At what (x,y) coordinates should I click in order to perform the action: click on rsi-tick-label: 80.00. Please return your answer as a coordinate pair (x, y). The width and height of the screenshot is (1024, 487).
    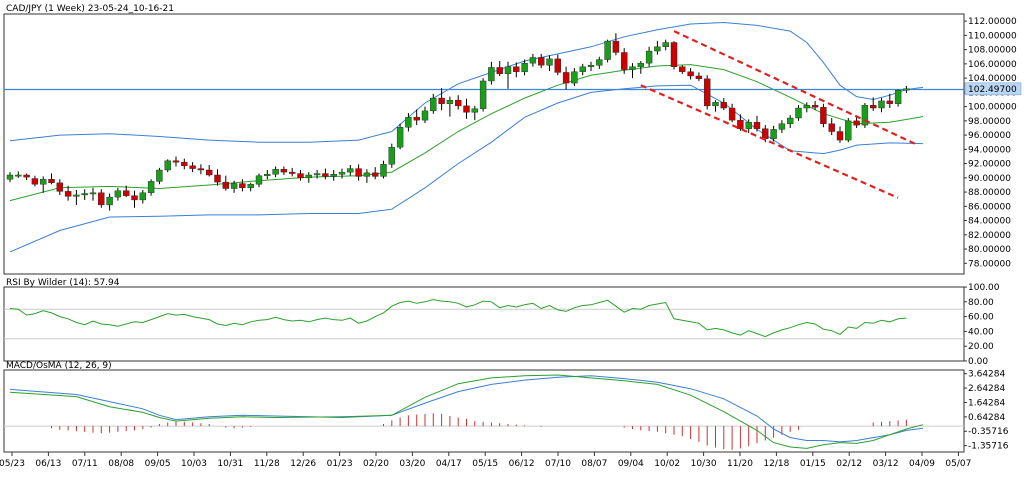
    Looking at the image, I should click on (981, 303).